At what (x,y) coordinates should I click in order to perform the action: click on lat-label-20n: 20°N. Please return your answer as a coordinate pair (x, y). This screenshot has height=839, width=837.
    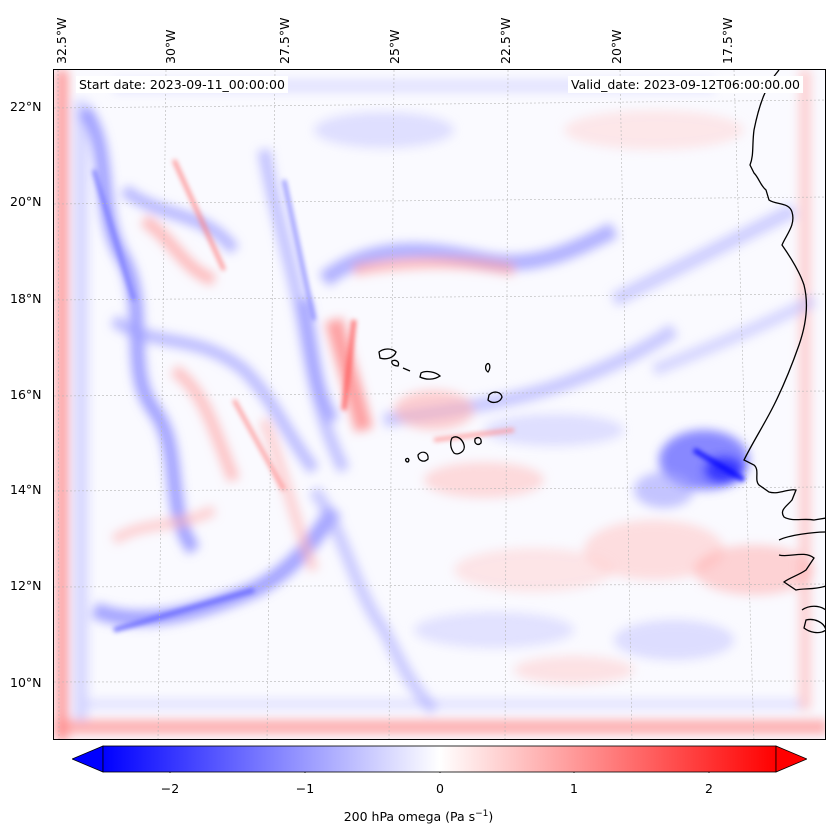
    Looking at the image, I should click on (26, 201).